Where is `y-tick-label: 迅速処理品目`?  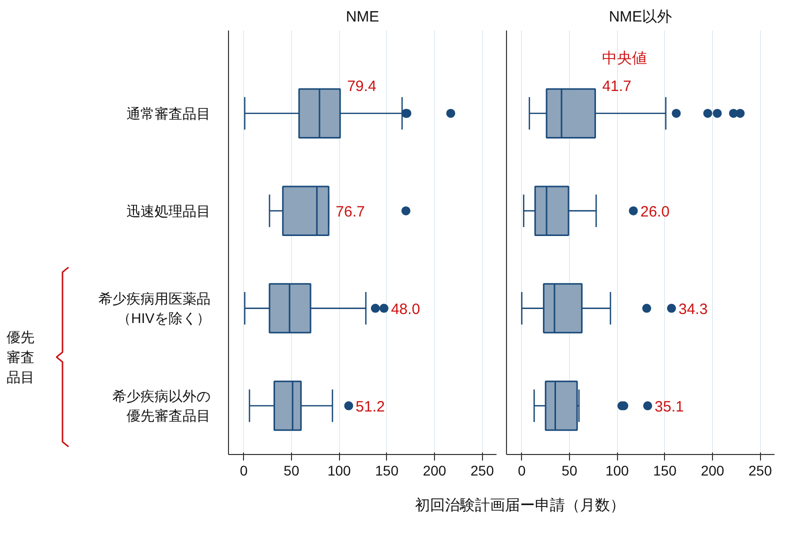 y-tick-label: 迅速処理品目 is located at coordinates (168, 210).